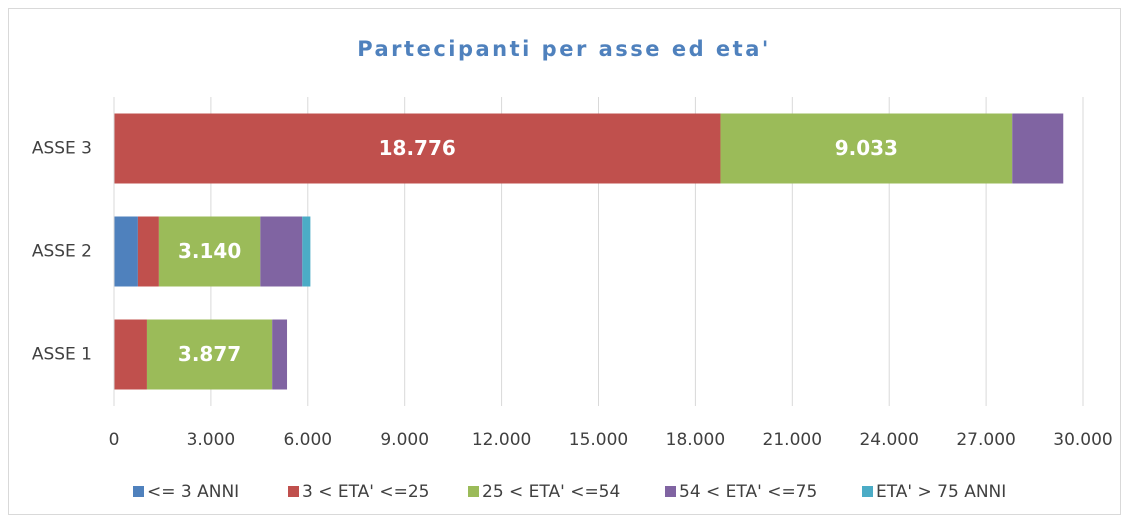 This screenshot has width=1129, height=523. Describe the element at coordinates (941, 492) in the screenshot. I see `legend-label: ETA' > 75 ANNI` at that location.